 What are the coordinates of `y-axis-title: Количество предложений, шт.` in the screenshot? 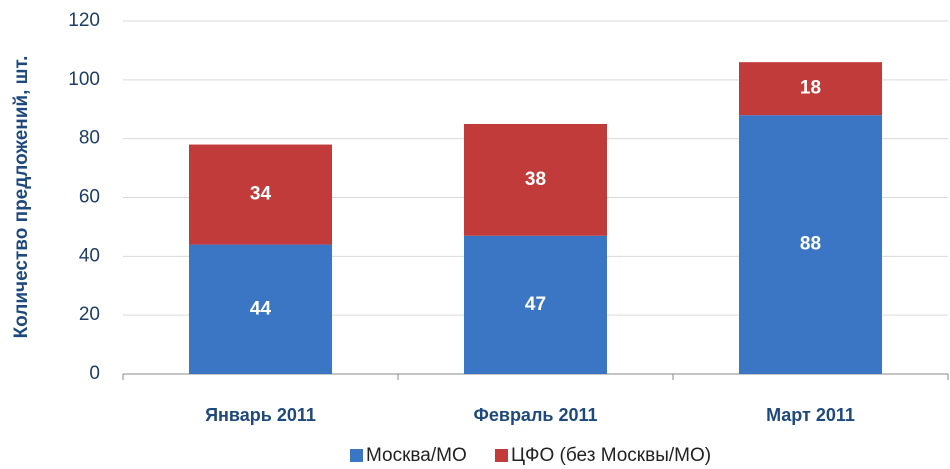 It's located at (21, 197).